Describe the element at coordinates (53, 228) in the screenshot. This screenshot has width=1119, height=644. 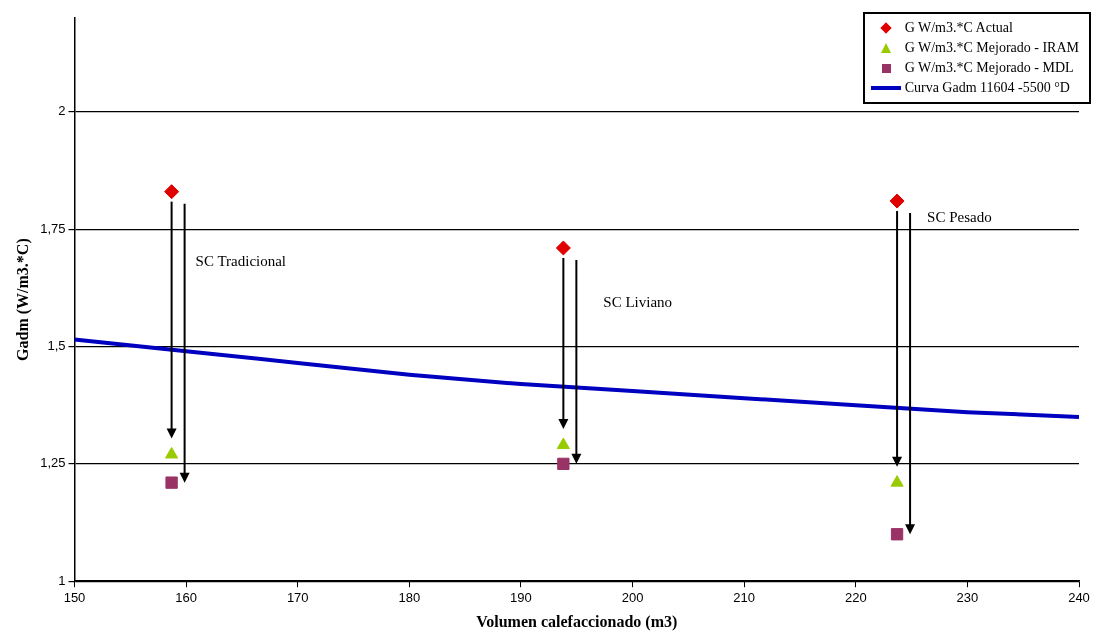
I see `y-tick-label: 1,75` at that location.